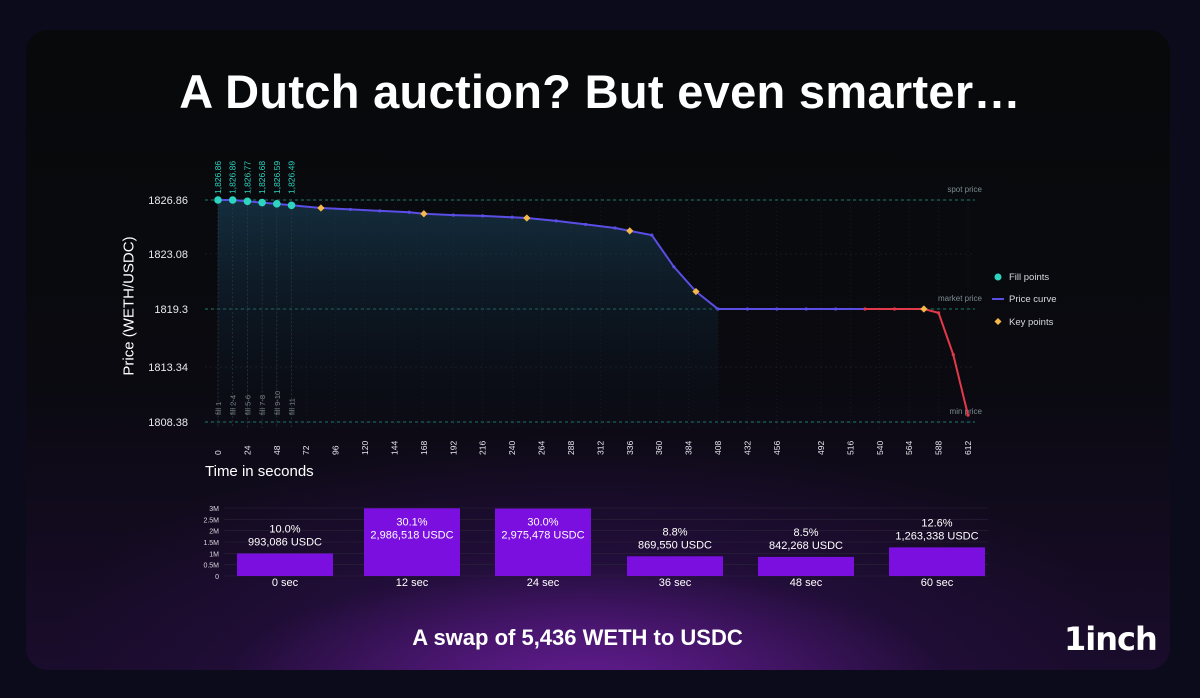 The width and height of the screenshot is (1200, 698). Describe the element at coordinates (674, 532) in the screenshot. I see `bar-percent-label: 8.8%` at that location.